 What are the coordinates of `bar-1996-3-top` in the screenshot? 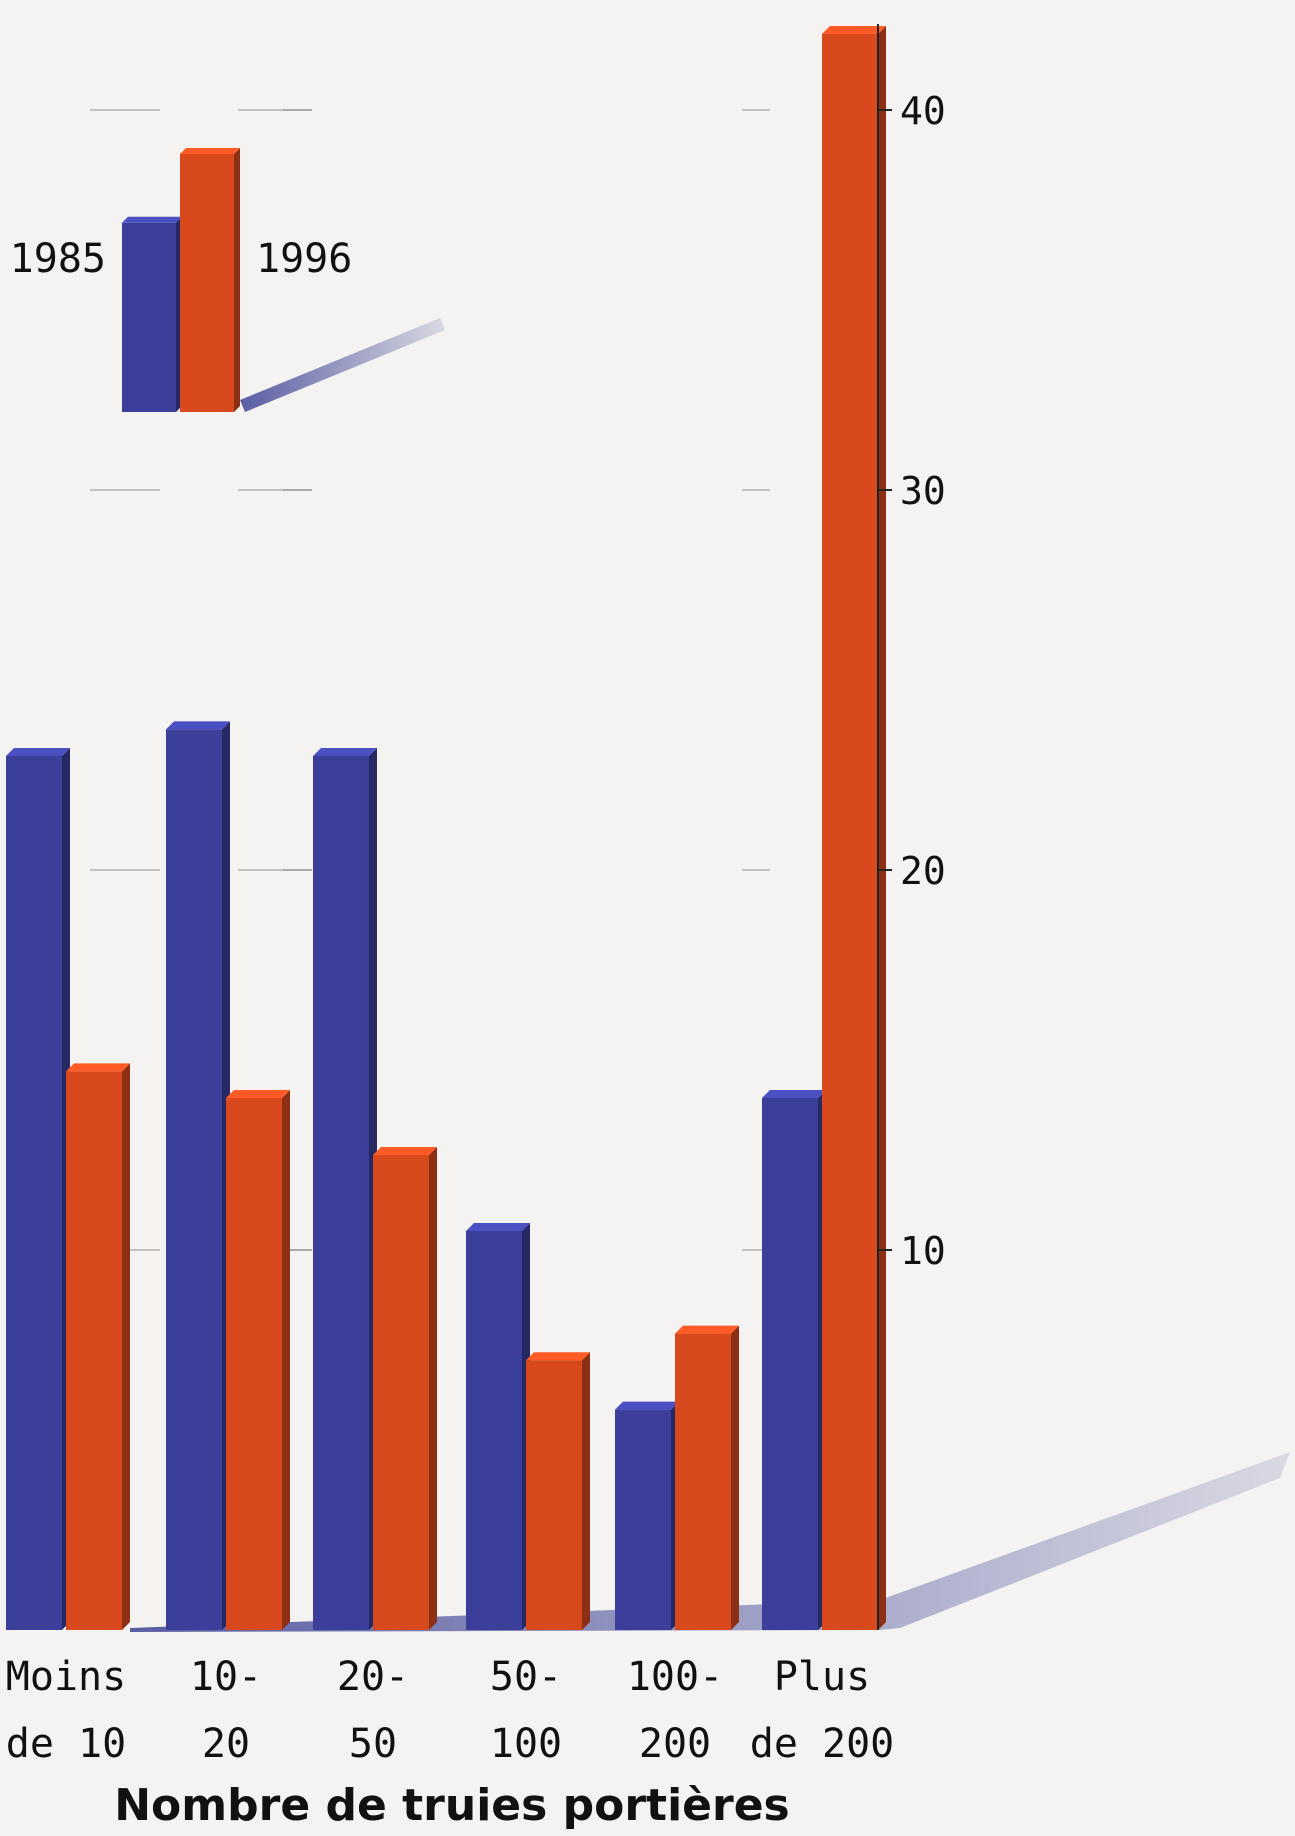 It's located at (558, 1356).